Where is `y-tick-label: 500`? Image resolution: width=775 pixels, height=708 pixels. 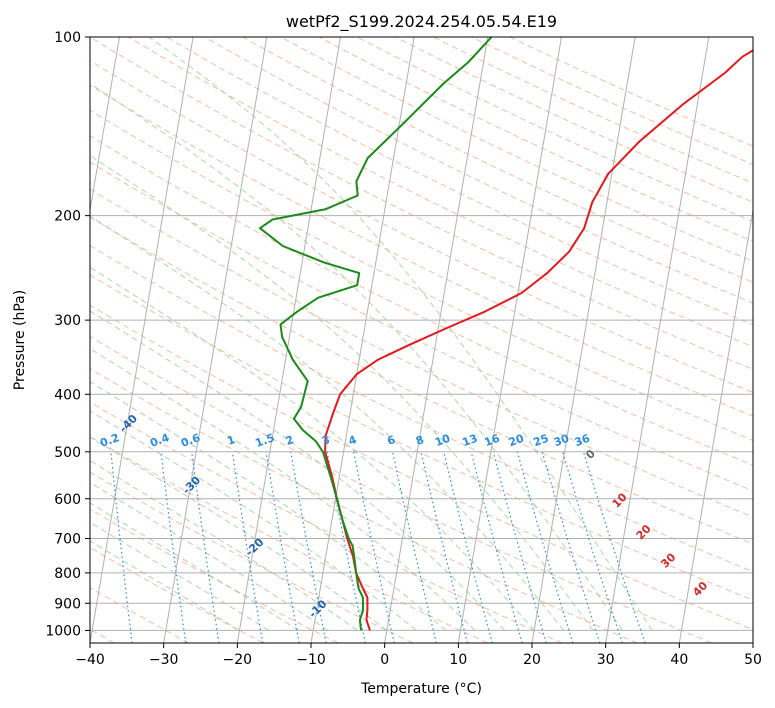
y-tick-label: 500 is located at coordinates (67, 453).